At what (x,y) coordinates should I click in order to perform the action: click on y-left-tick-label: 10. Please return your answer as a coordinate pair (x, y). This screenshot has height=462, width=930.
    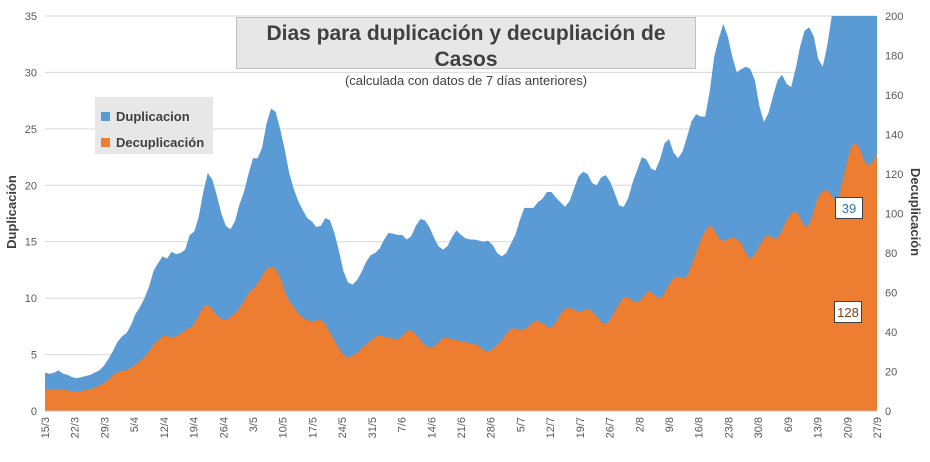
    Looking at the image, I should click on (31, 299).